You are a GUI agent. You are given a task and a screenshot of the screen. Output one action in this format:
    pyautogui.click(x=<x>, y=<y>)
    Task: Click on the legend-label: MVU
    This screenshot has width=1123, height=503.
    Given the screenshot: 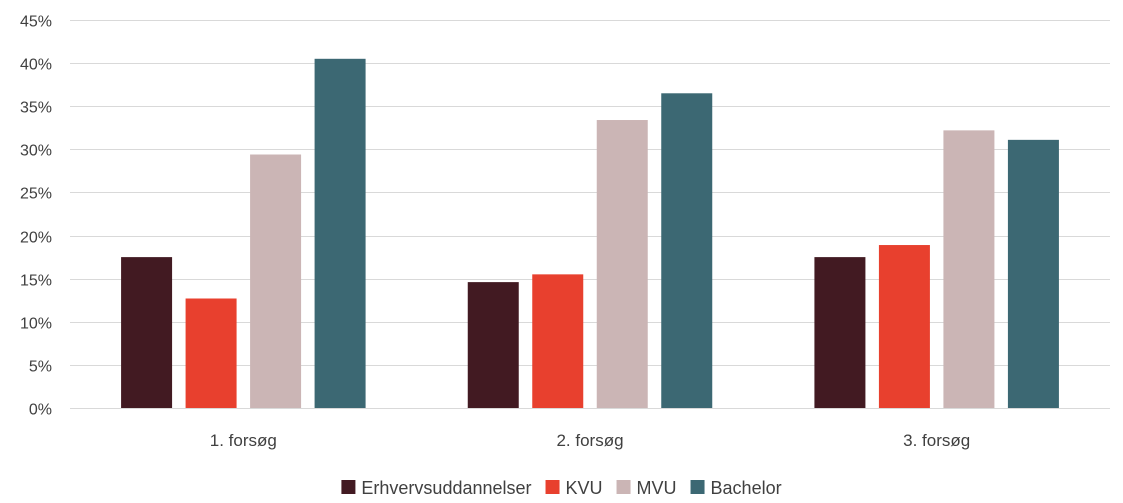 What is the action you would take?
    pyautogui.click(x=657, y=488)
    